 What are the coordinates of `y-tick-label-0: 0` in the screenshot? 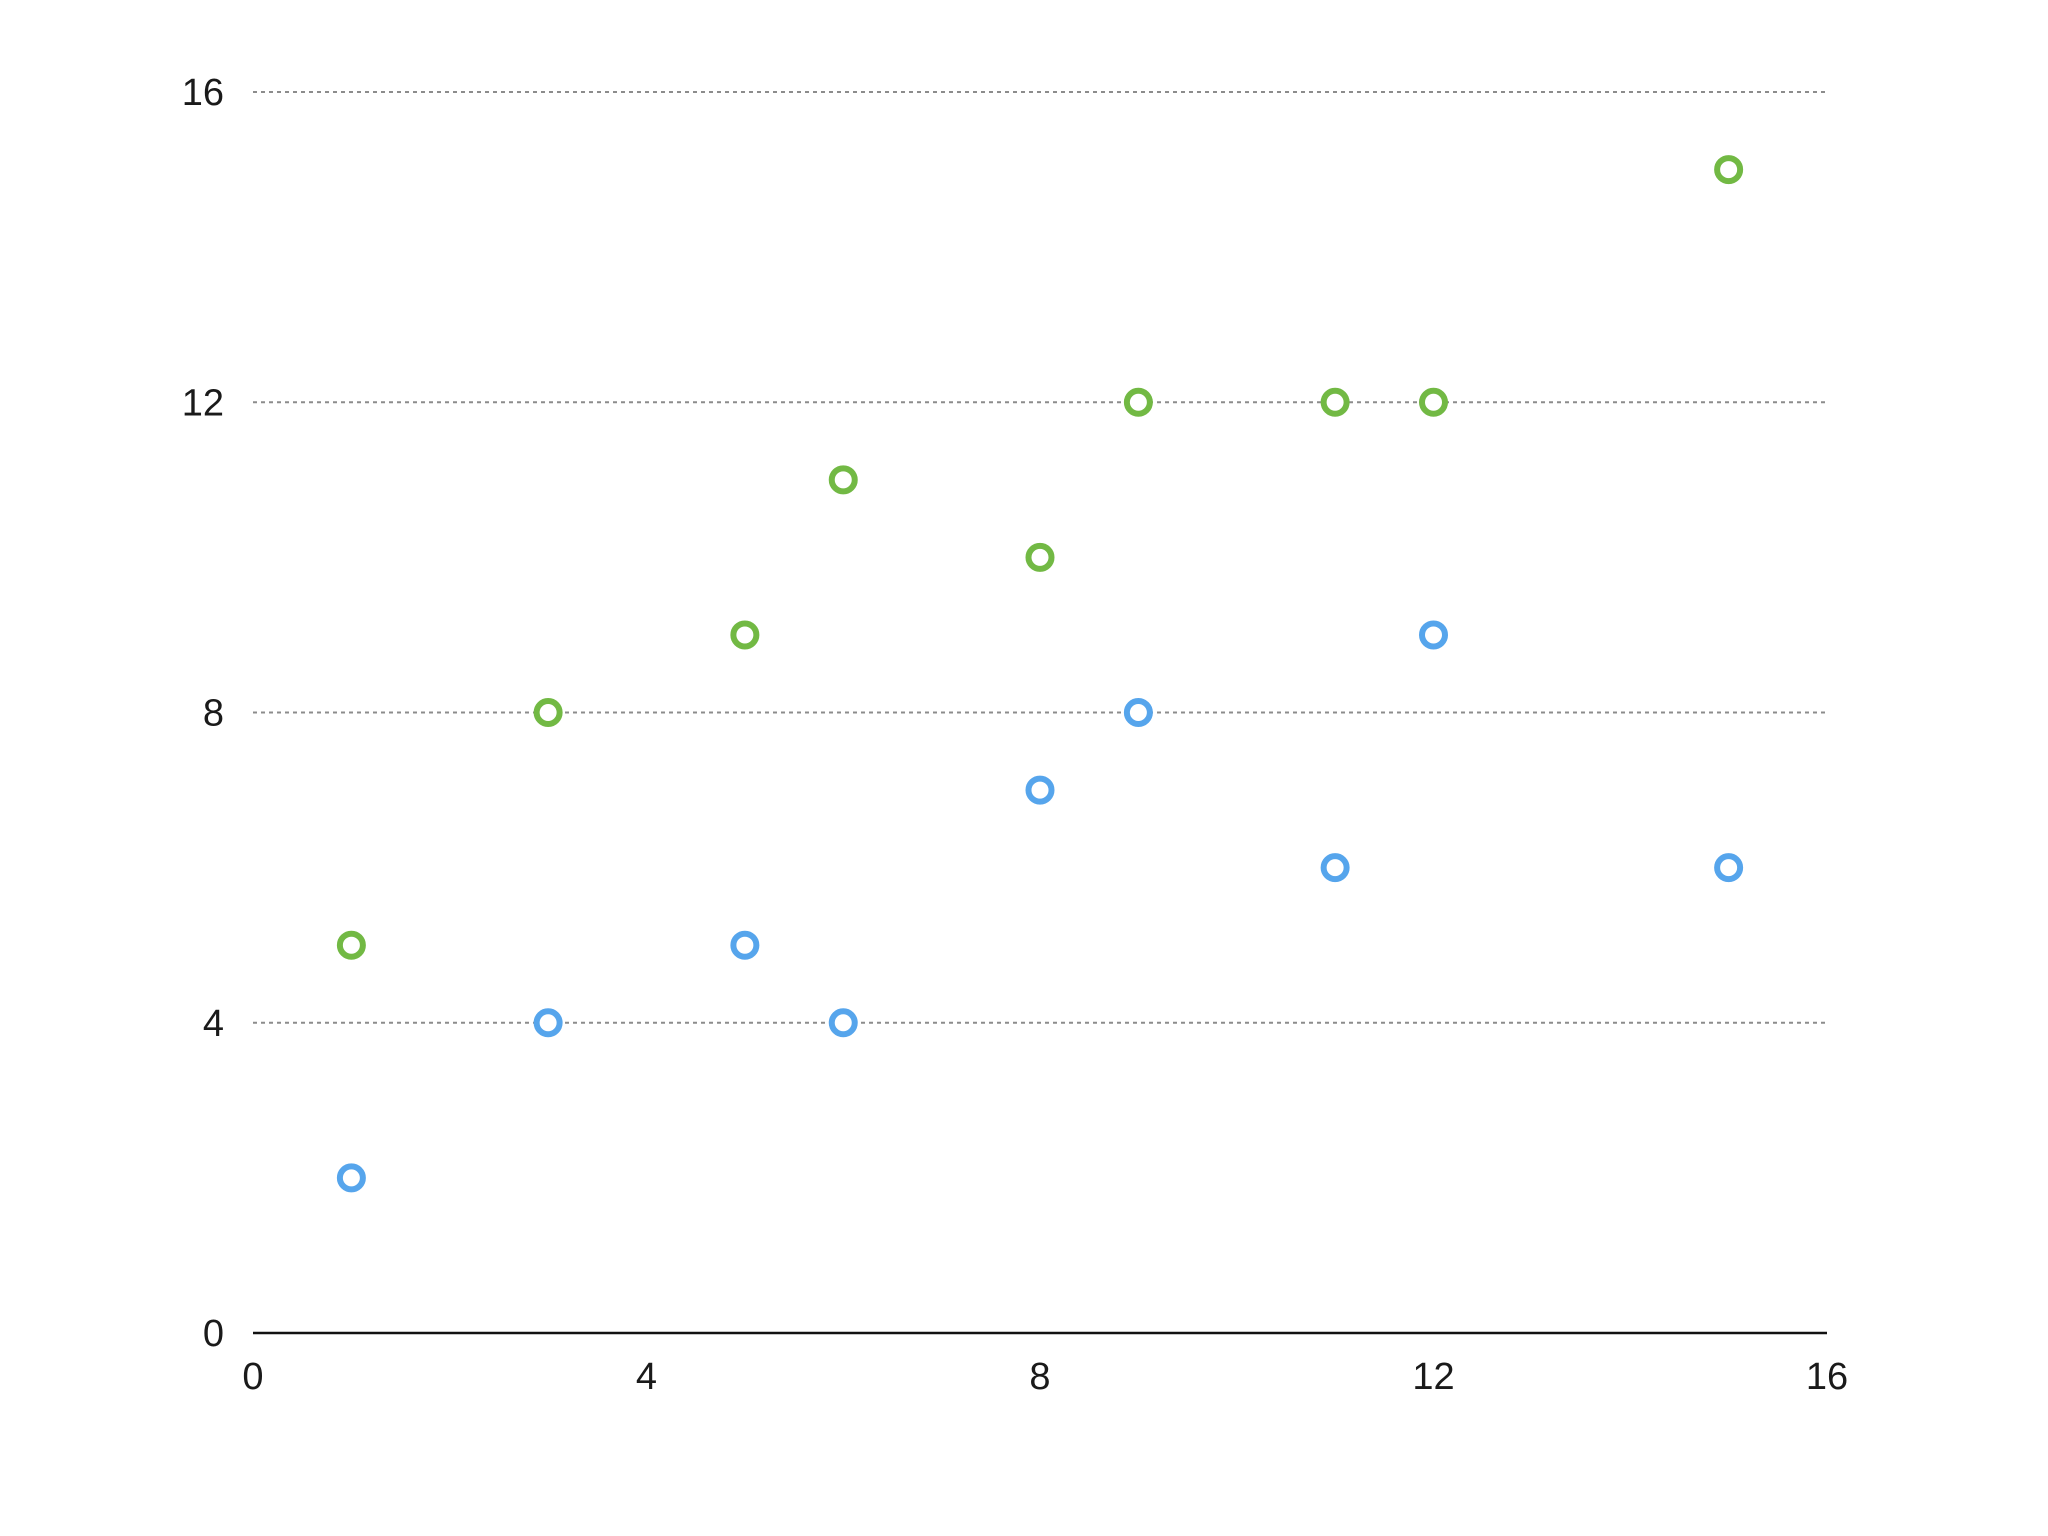 It's located at (213, 1334).